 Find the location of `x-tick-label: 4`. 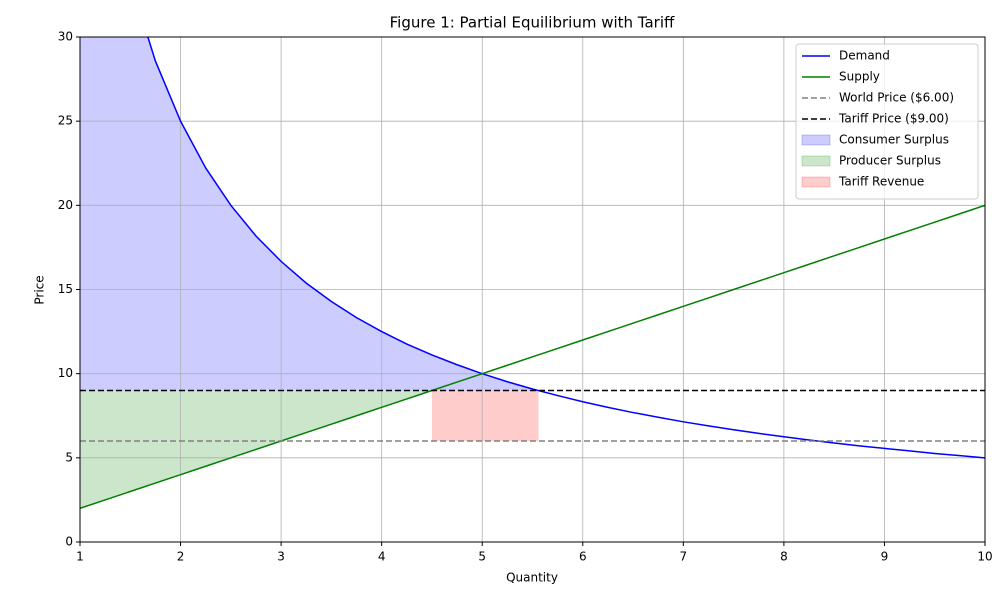

x-tick-label: 4 is located at coordinates (382, 557).